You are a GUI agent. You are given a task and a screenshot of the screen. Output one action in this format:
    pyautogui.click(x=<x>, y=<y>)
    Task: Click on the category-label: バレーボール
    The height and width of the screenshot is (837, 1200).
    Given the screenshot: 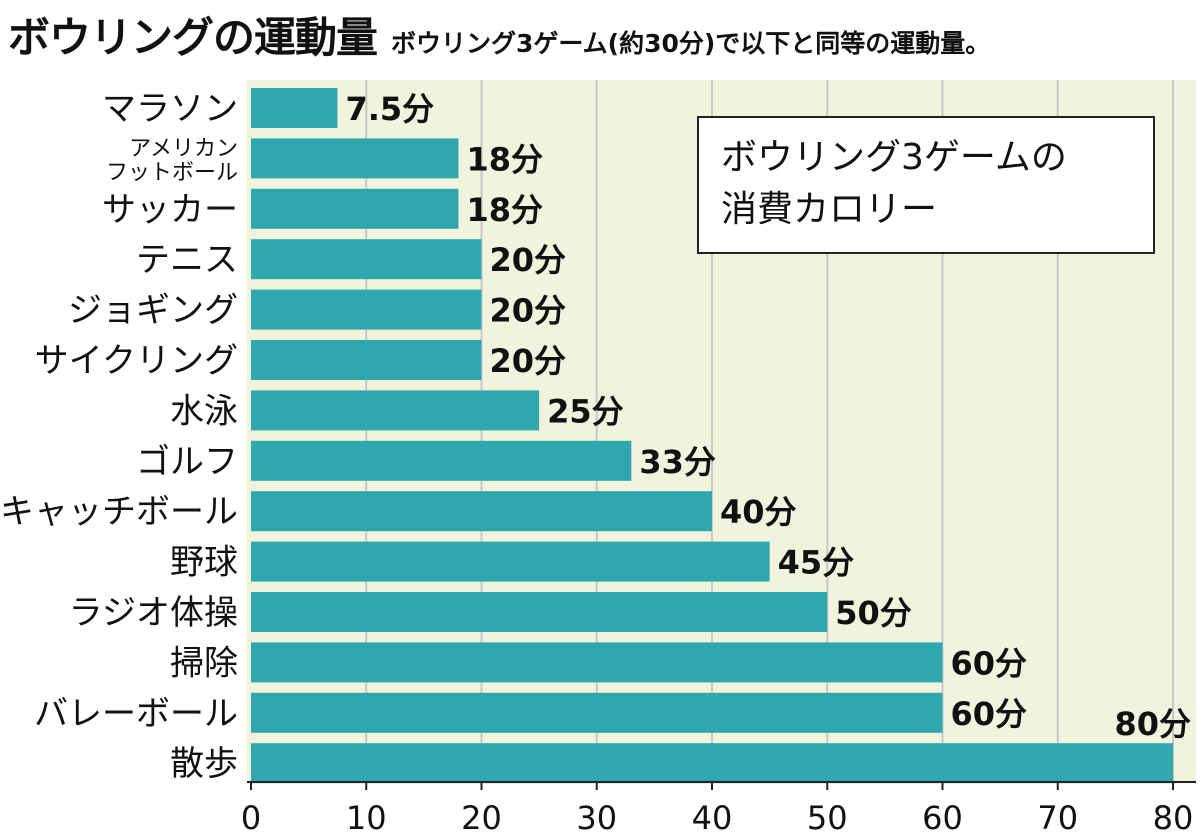 What is the action you would take?
    pyautogui.click(x=136, y=714)
    